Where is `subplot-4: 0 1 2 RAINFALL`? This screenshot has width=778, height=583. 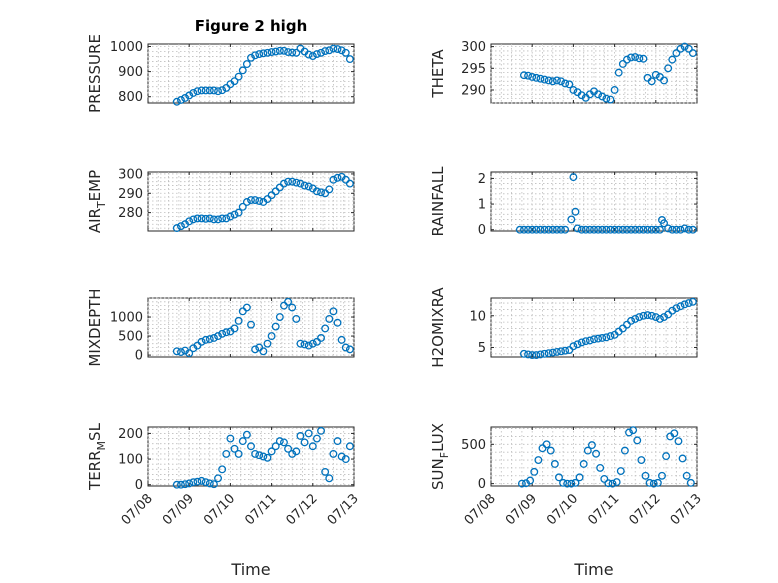 subplot-4: 0 1 2 RAINFALL is located at coordinates (563, 202).